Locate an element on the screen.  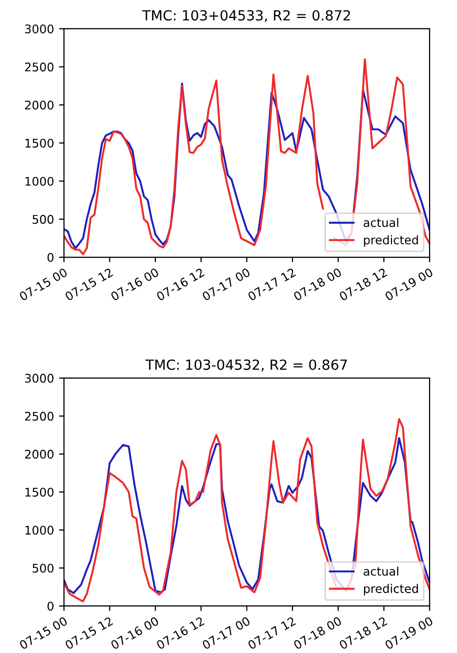
chart-title: TMC: 103+04533, R2 = 0.872 is located at coordinates (246, 16).